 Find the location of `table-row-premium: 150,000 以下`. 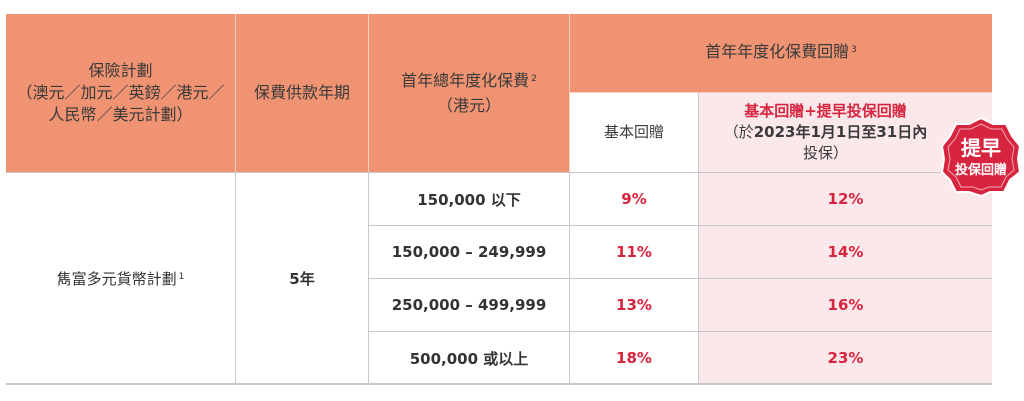

table-row-premium: 150,000 以下 is located at coordinates (469, 199).